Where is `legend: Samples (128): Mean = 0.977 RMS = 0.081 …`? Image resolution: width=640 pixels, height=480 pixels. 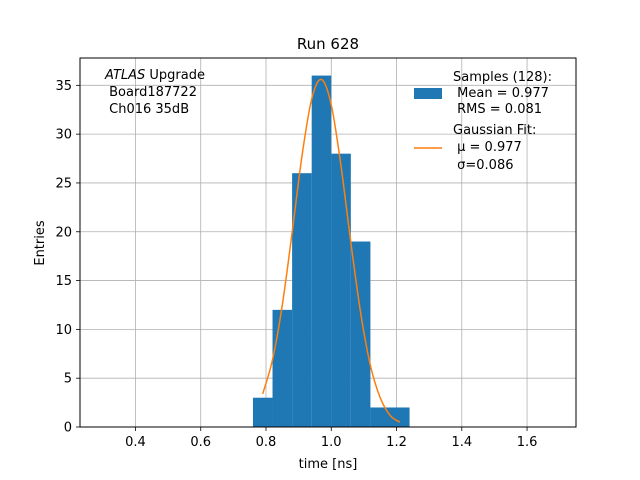
legend: Samples (128): Mean = 0.977 RMS = 0.081 … is located at coordinates (483, 121).